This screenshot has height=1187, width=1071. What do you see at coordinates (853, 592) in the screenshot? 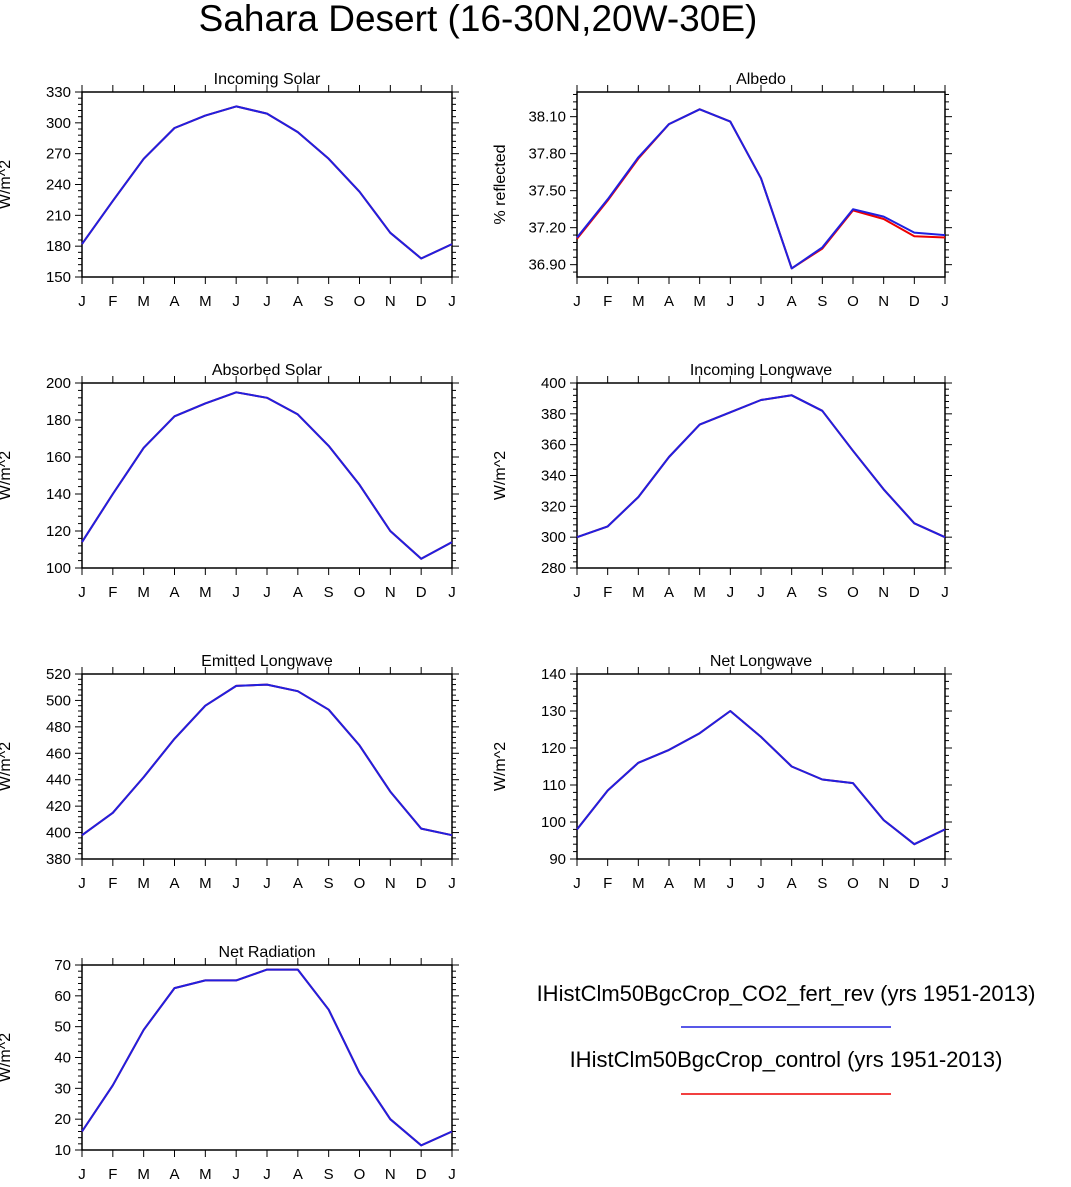
I see `incoming-longwave-xtick-label: O` at bounding box center [853, 592].